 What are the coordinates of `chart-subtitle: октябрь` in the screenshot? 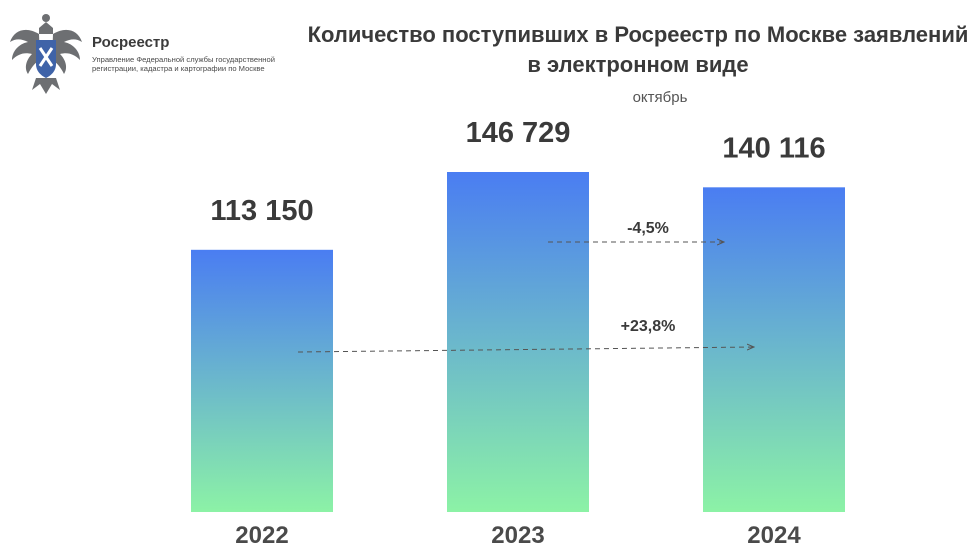 It's located at (660, 97).